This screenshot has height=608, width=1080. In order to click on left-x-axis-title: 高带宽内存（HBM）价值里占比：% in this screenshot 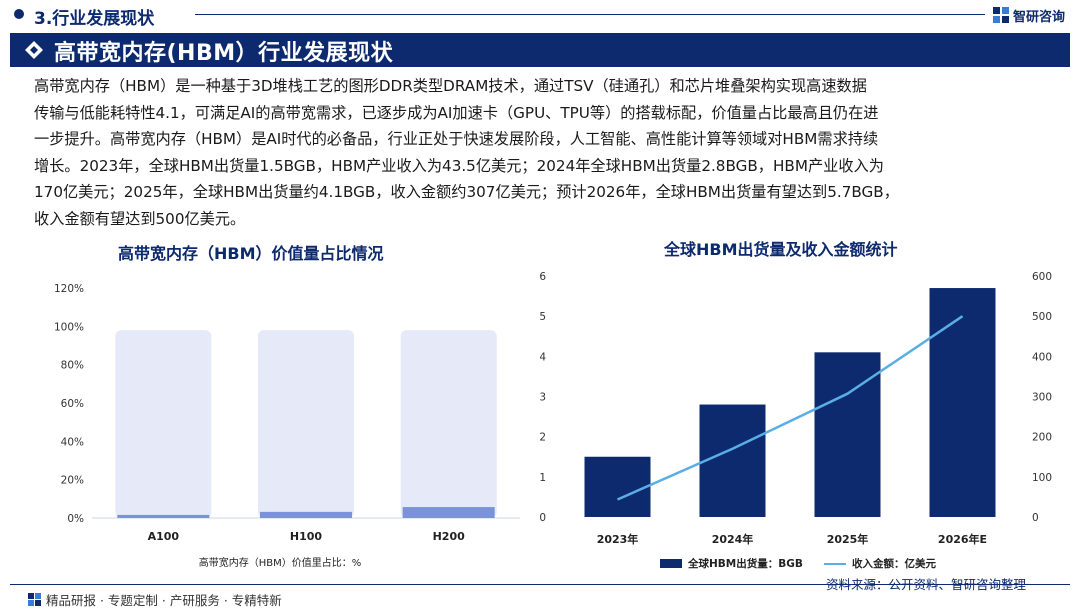, I will do `click(280, 562)`.